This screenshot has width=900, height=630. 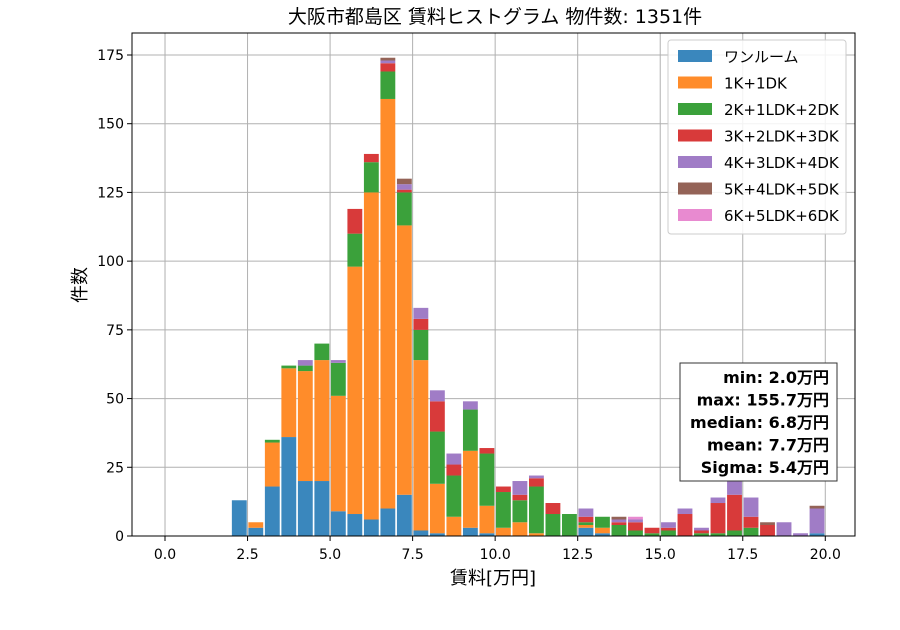 What do you see at coordinates (782, 110) in the screenshot?
I see `legend-entry: 2K+1LDK+2DK` at bounding box center [782, 110].